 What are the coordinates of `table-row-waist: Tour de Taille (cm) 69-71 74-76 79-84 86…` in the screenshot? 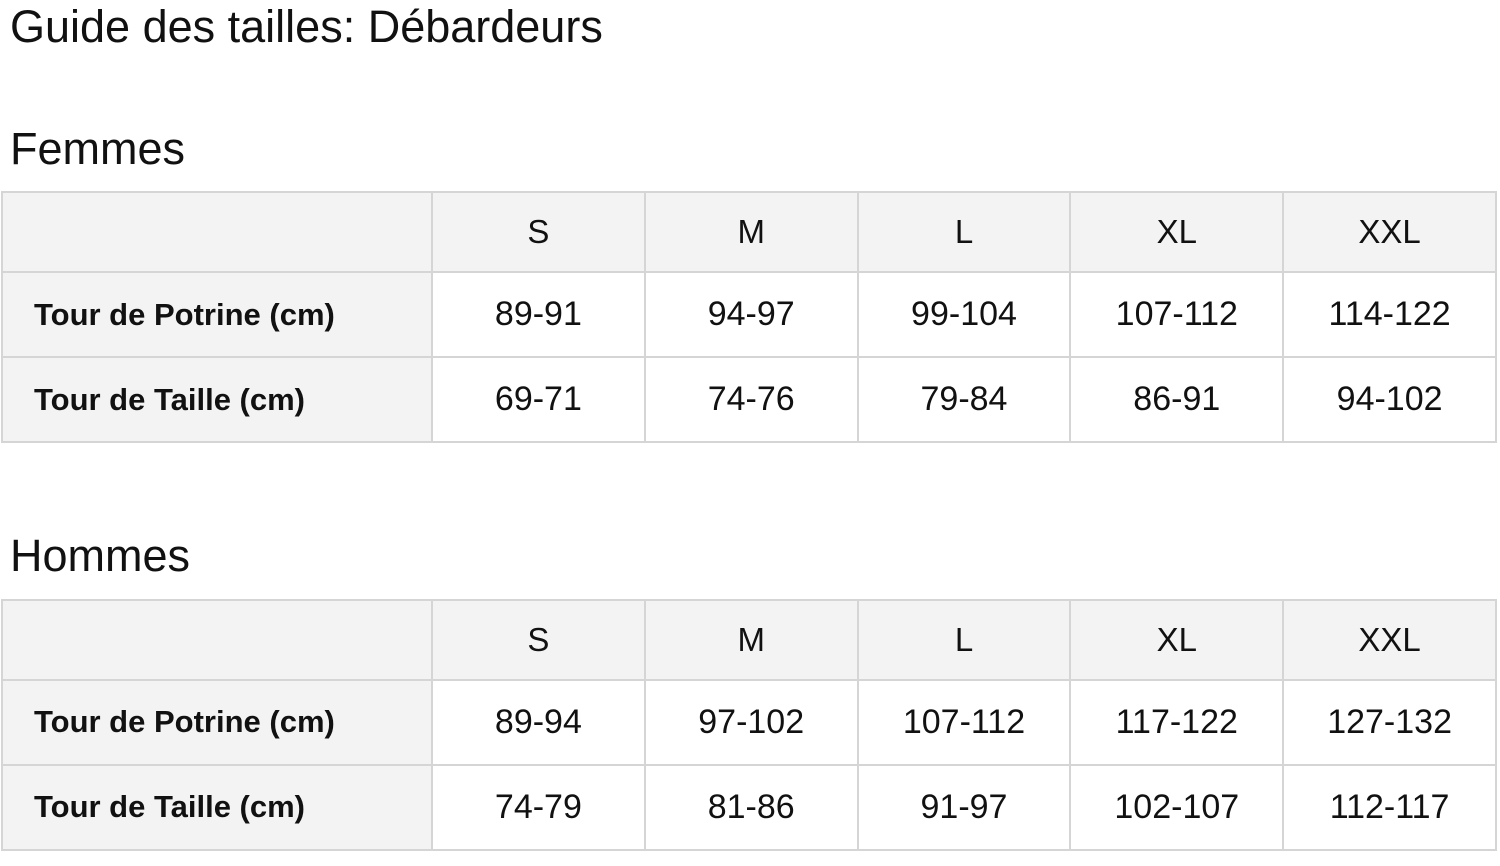 It's located at (749, 399).